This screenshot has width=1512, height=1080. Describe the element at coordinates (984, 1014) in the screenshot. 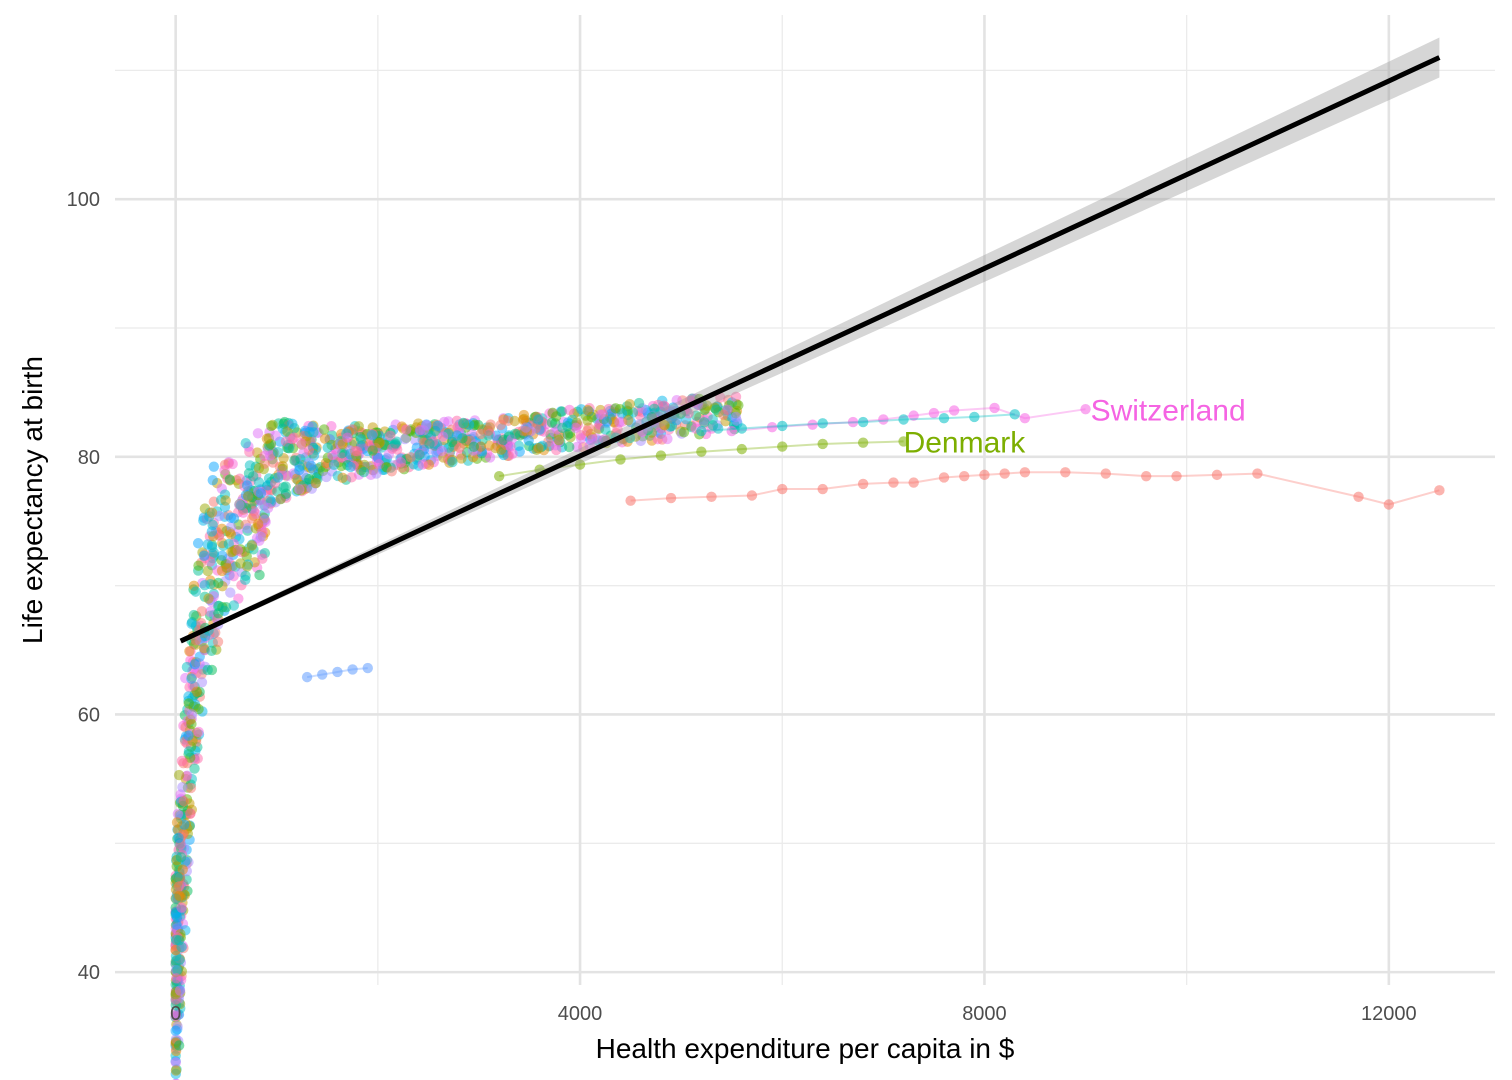

I see `x-tick-label: 8000` at that location.